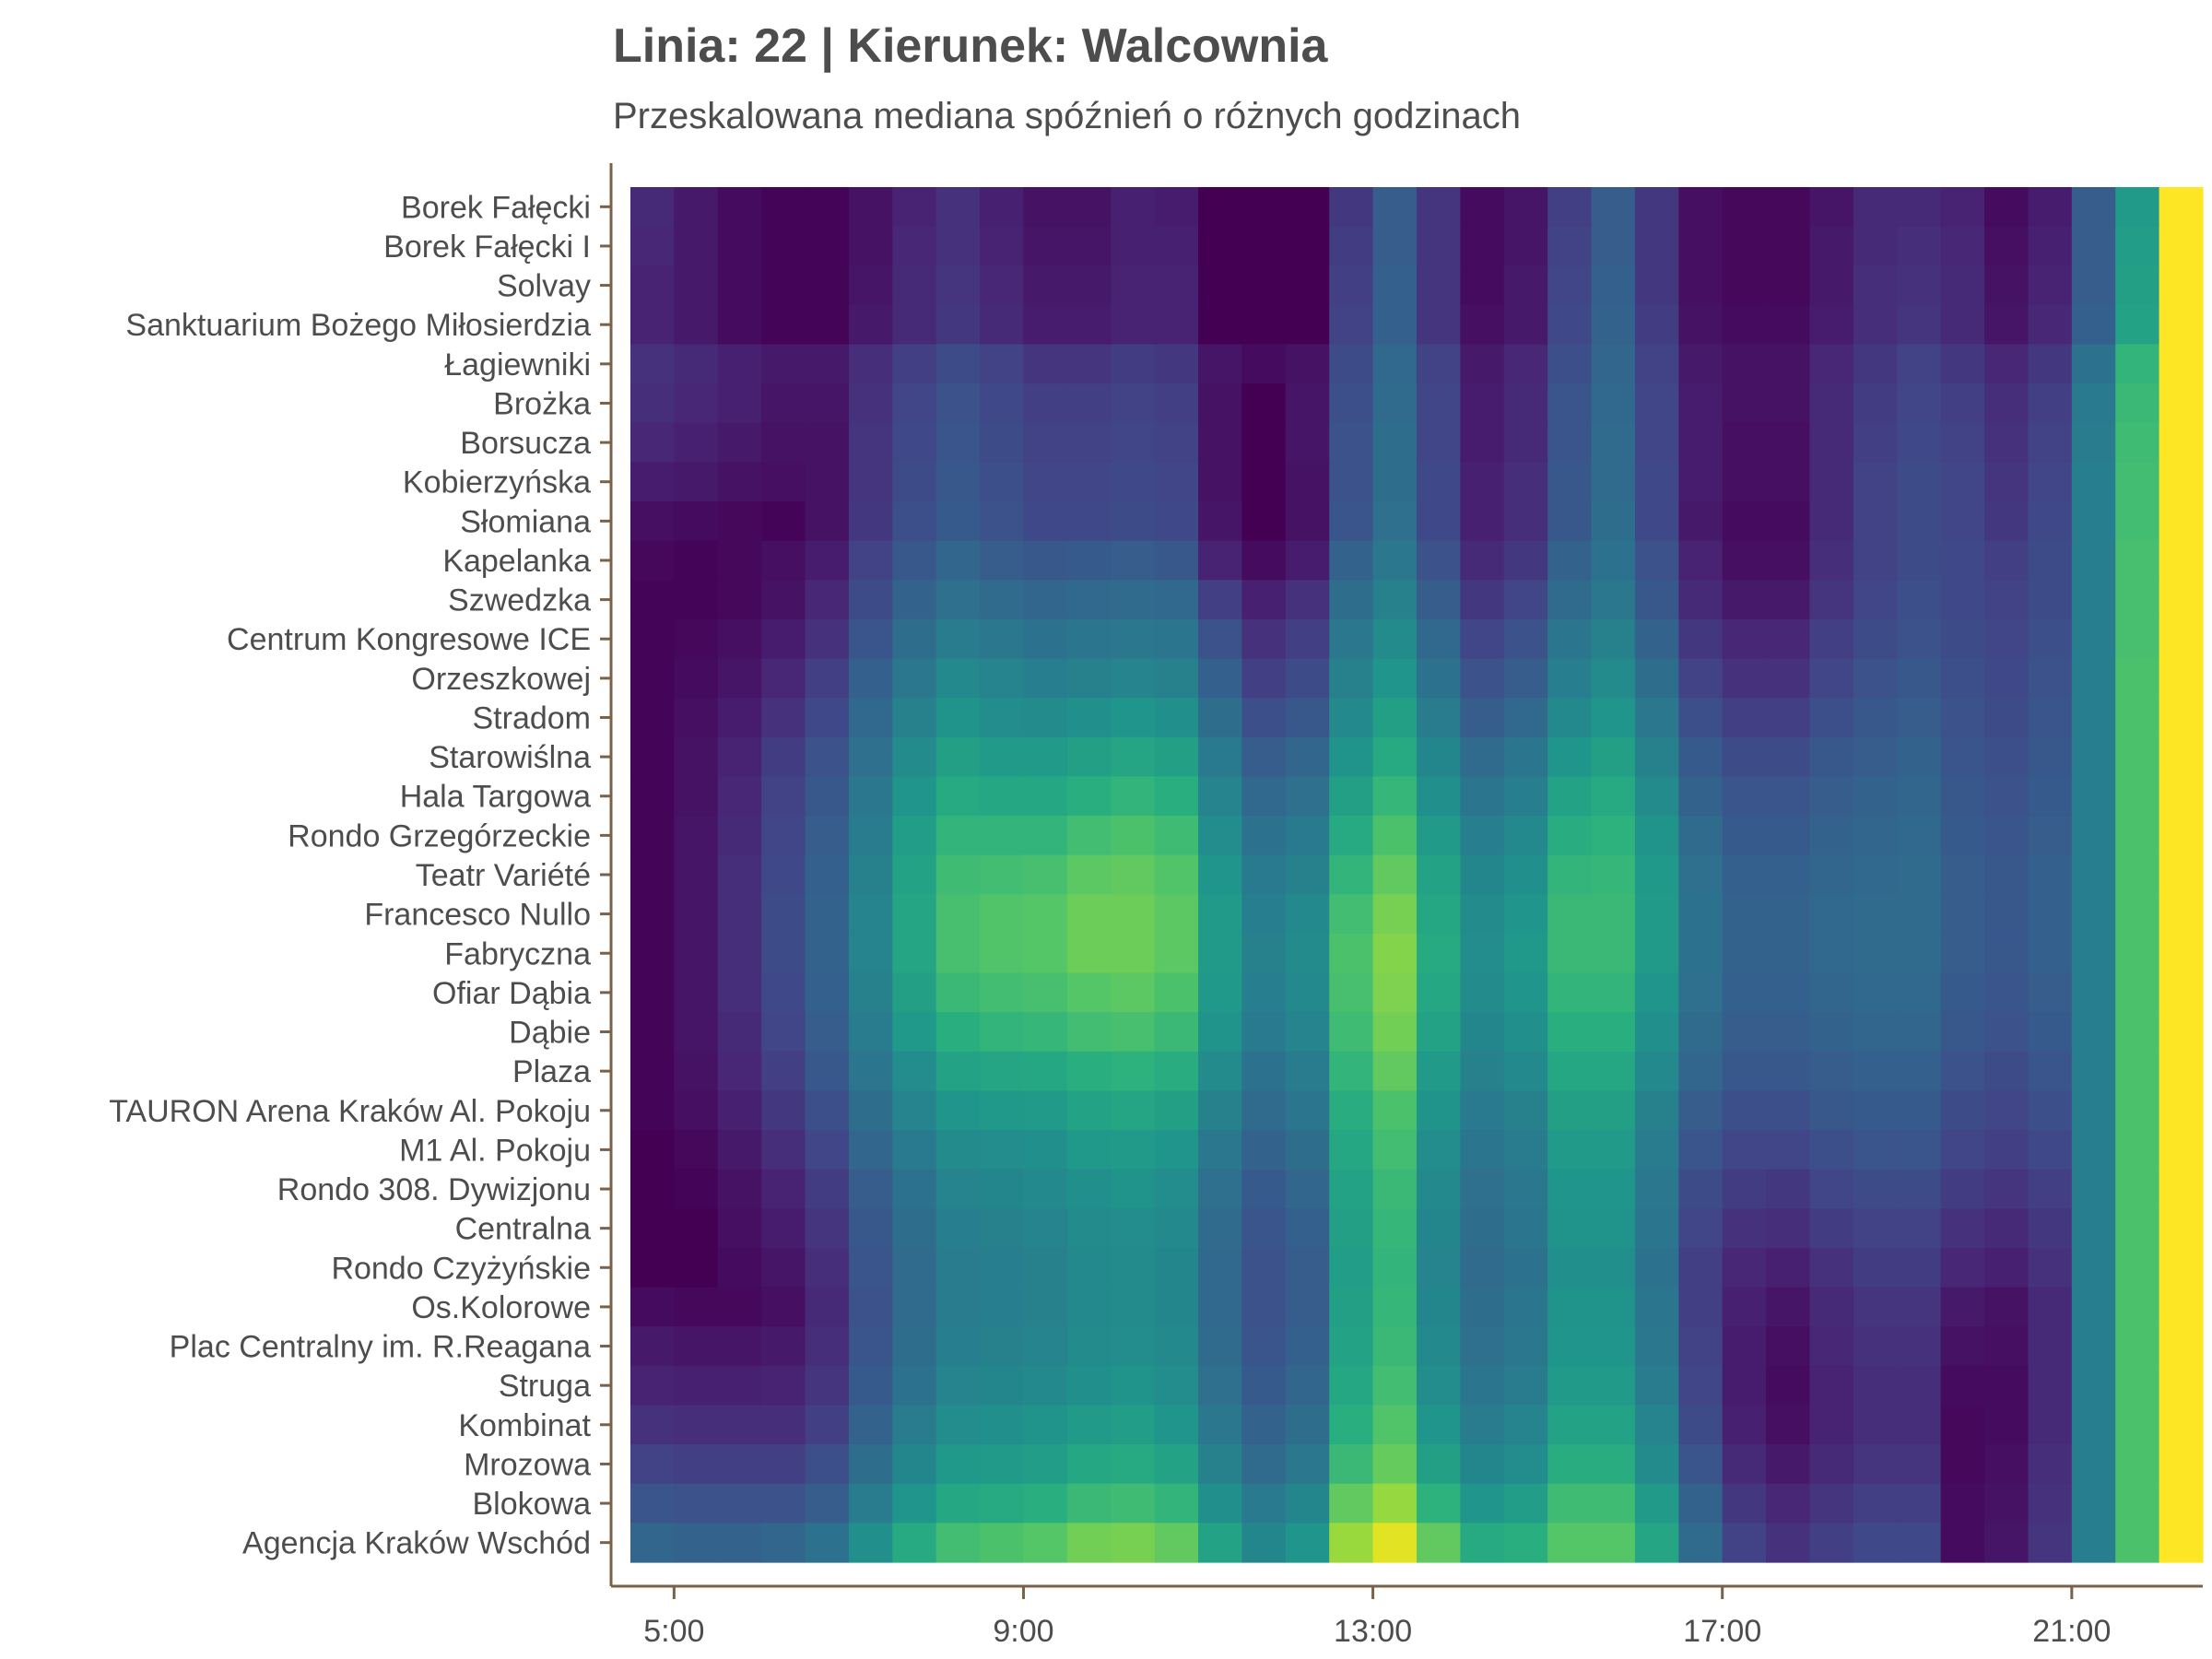  Describe the element at coordinates (519, 600) in the screenshot. I see `y-tick-label: Szwedzka` at that location.